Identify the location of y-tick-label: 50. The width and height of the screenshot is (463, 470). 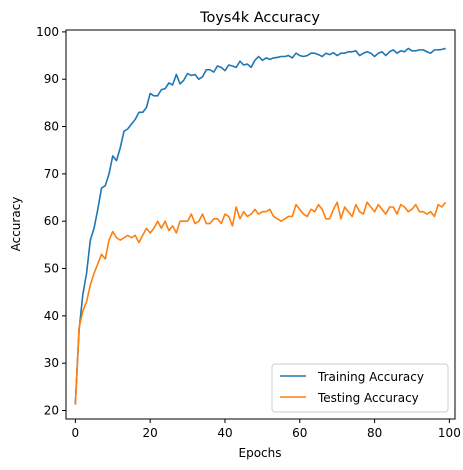
(51, 269).